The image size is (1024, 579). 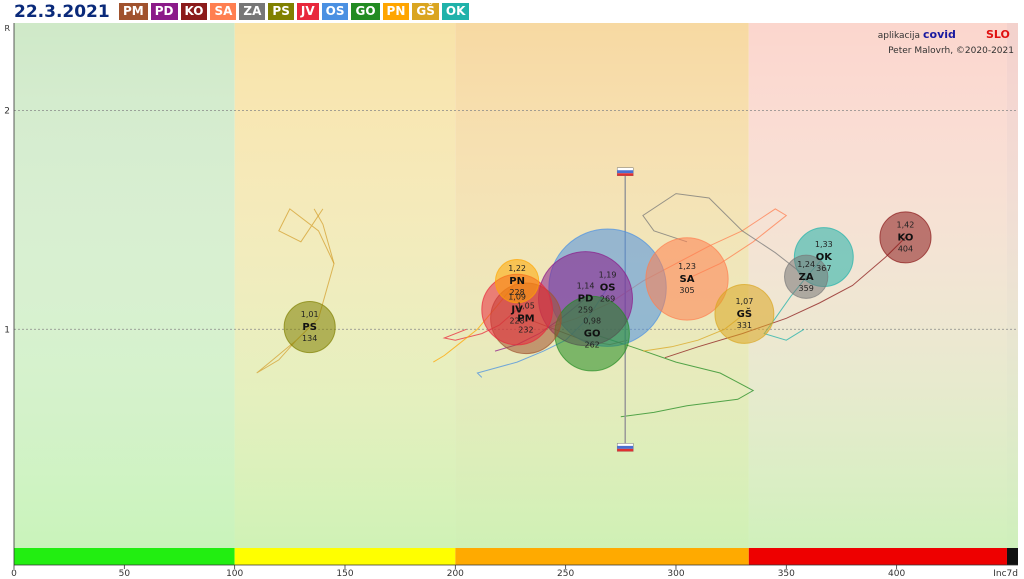 What do you see at coordinates (951, 51) in the screenshot?
I see `credits-author: Peter Malovrh, ©2020-2021` at bounding box center [951, 51].